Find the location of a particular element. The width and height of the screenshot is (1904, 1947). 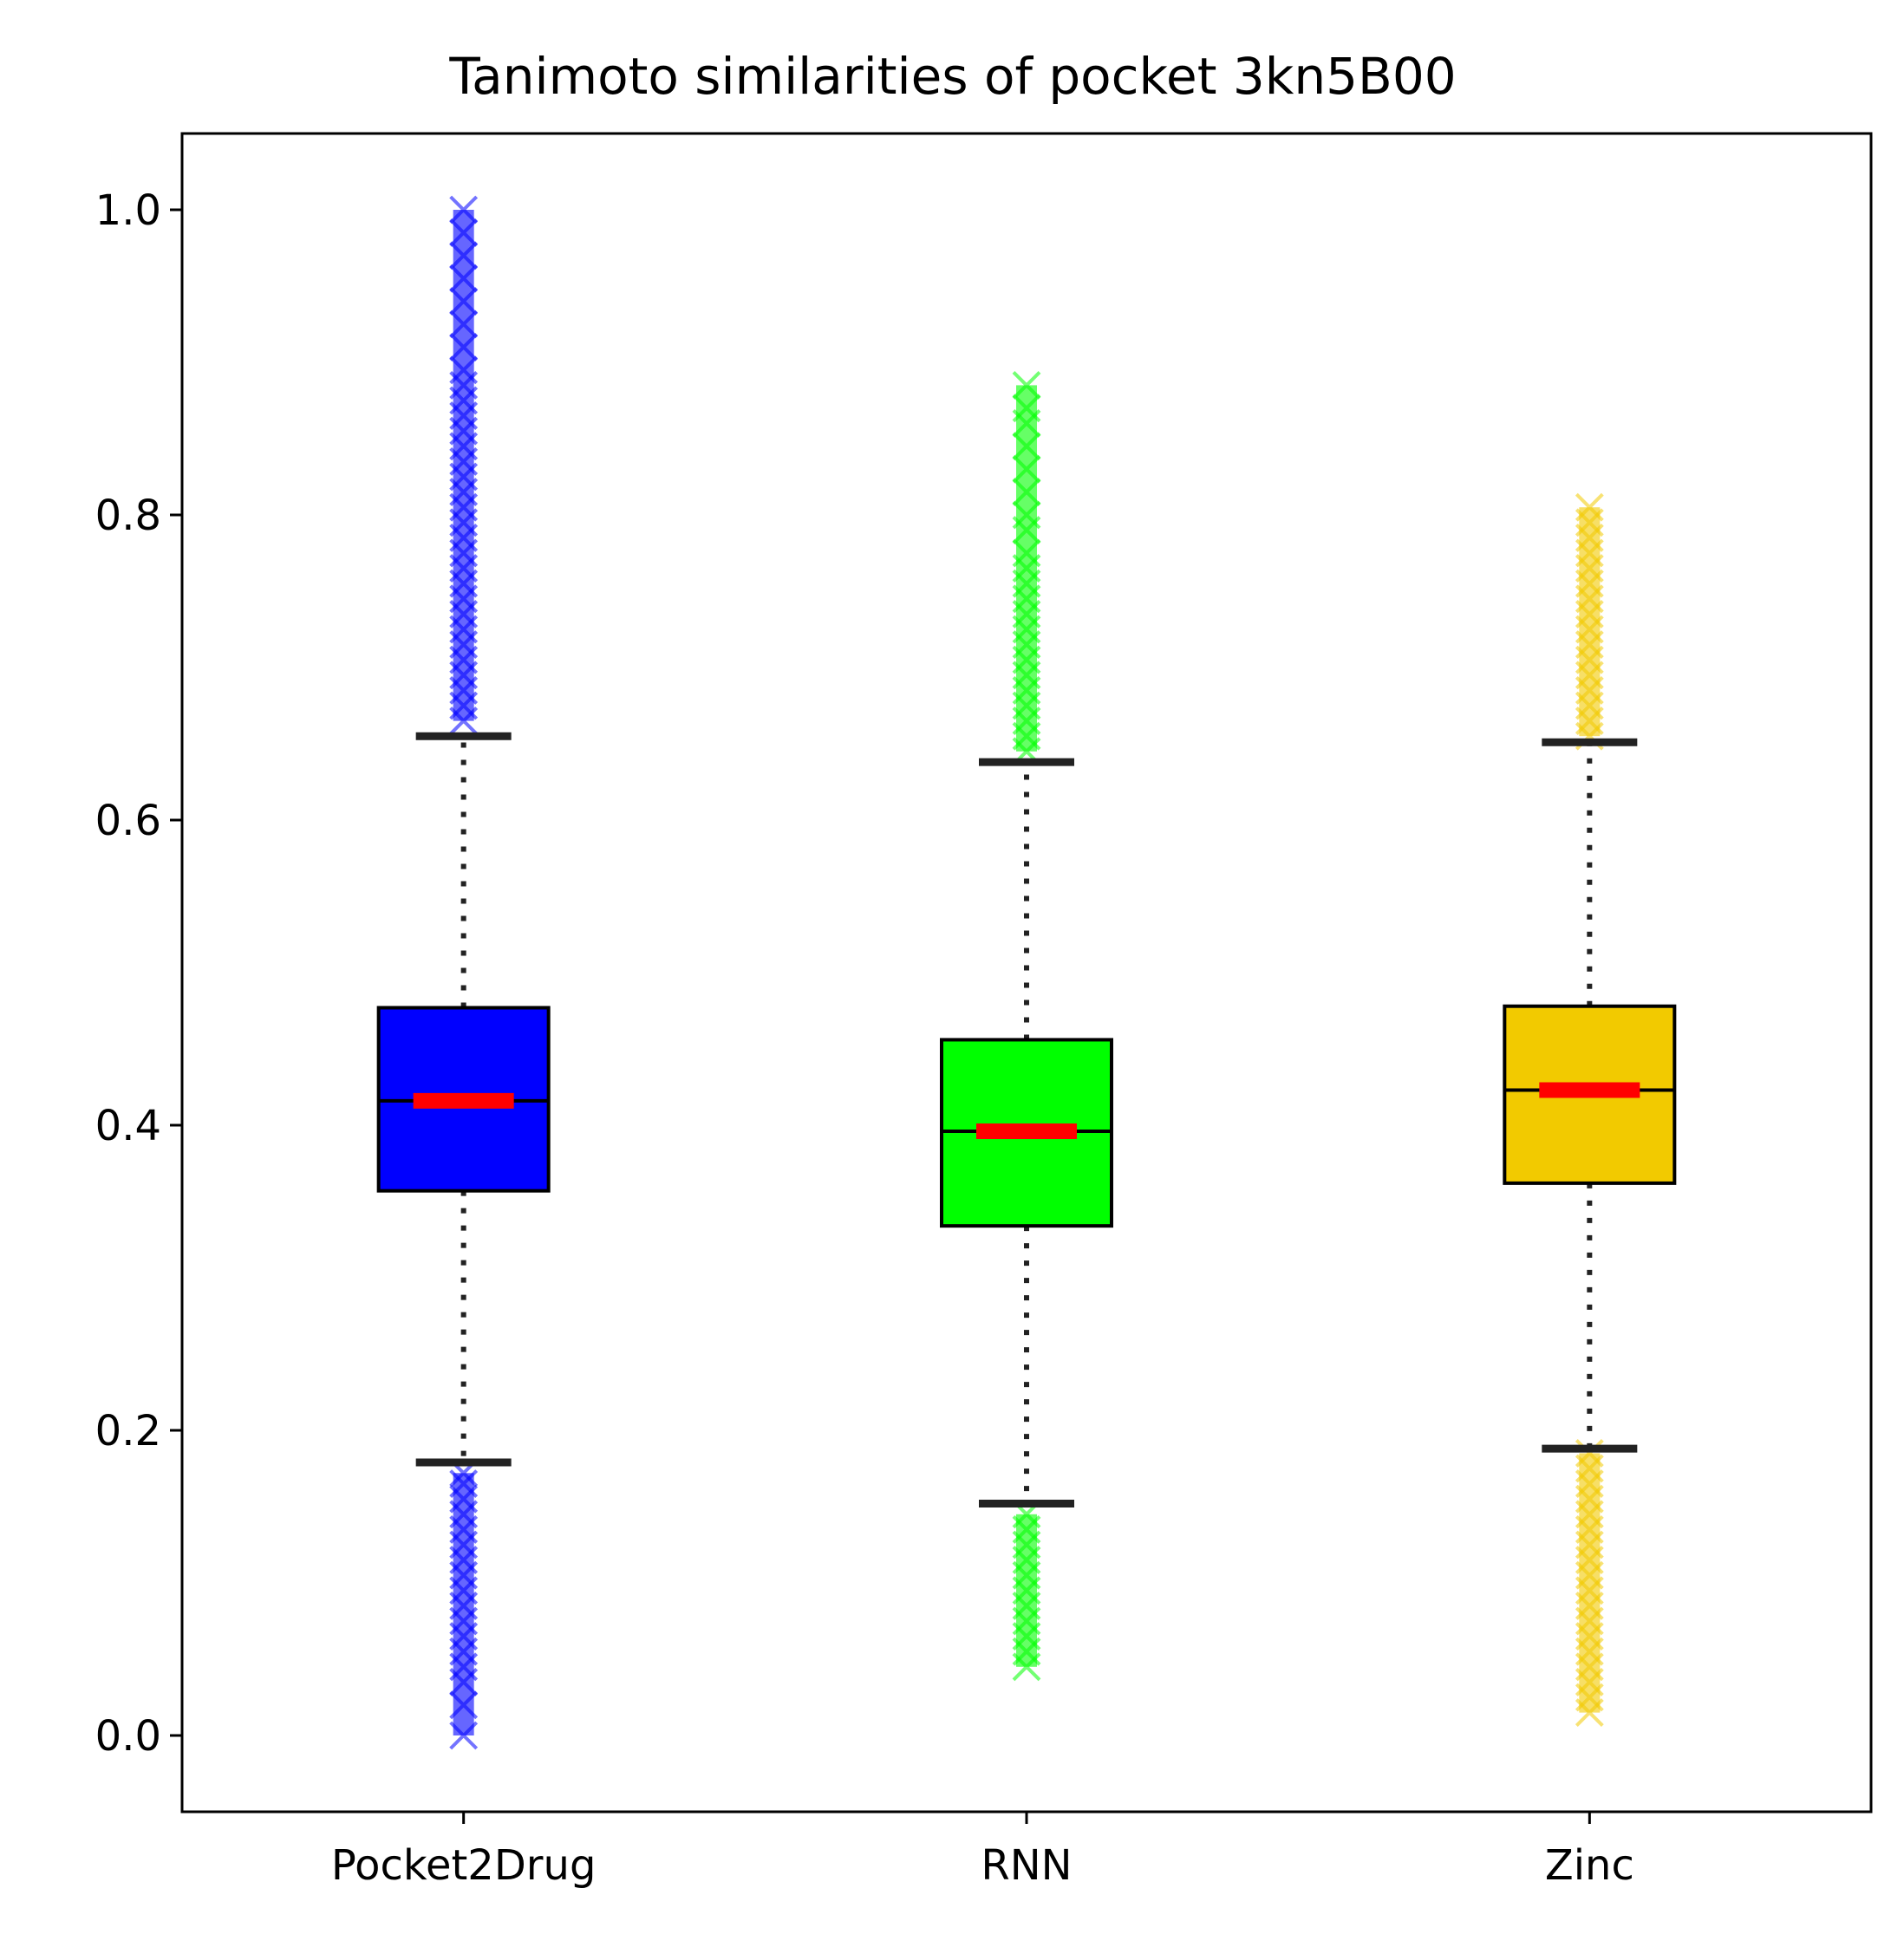

x-tick-label: Zinc is located at coordinates (1589, 1865).